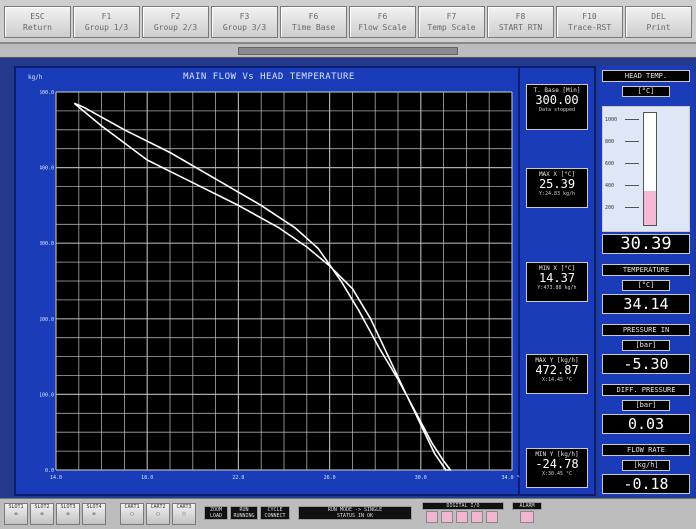  What do you see at coordinates (244, 516) in the screenshot?
I see `mode-value: RUNNING` at bounding box center [244, 516].